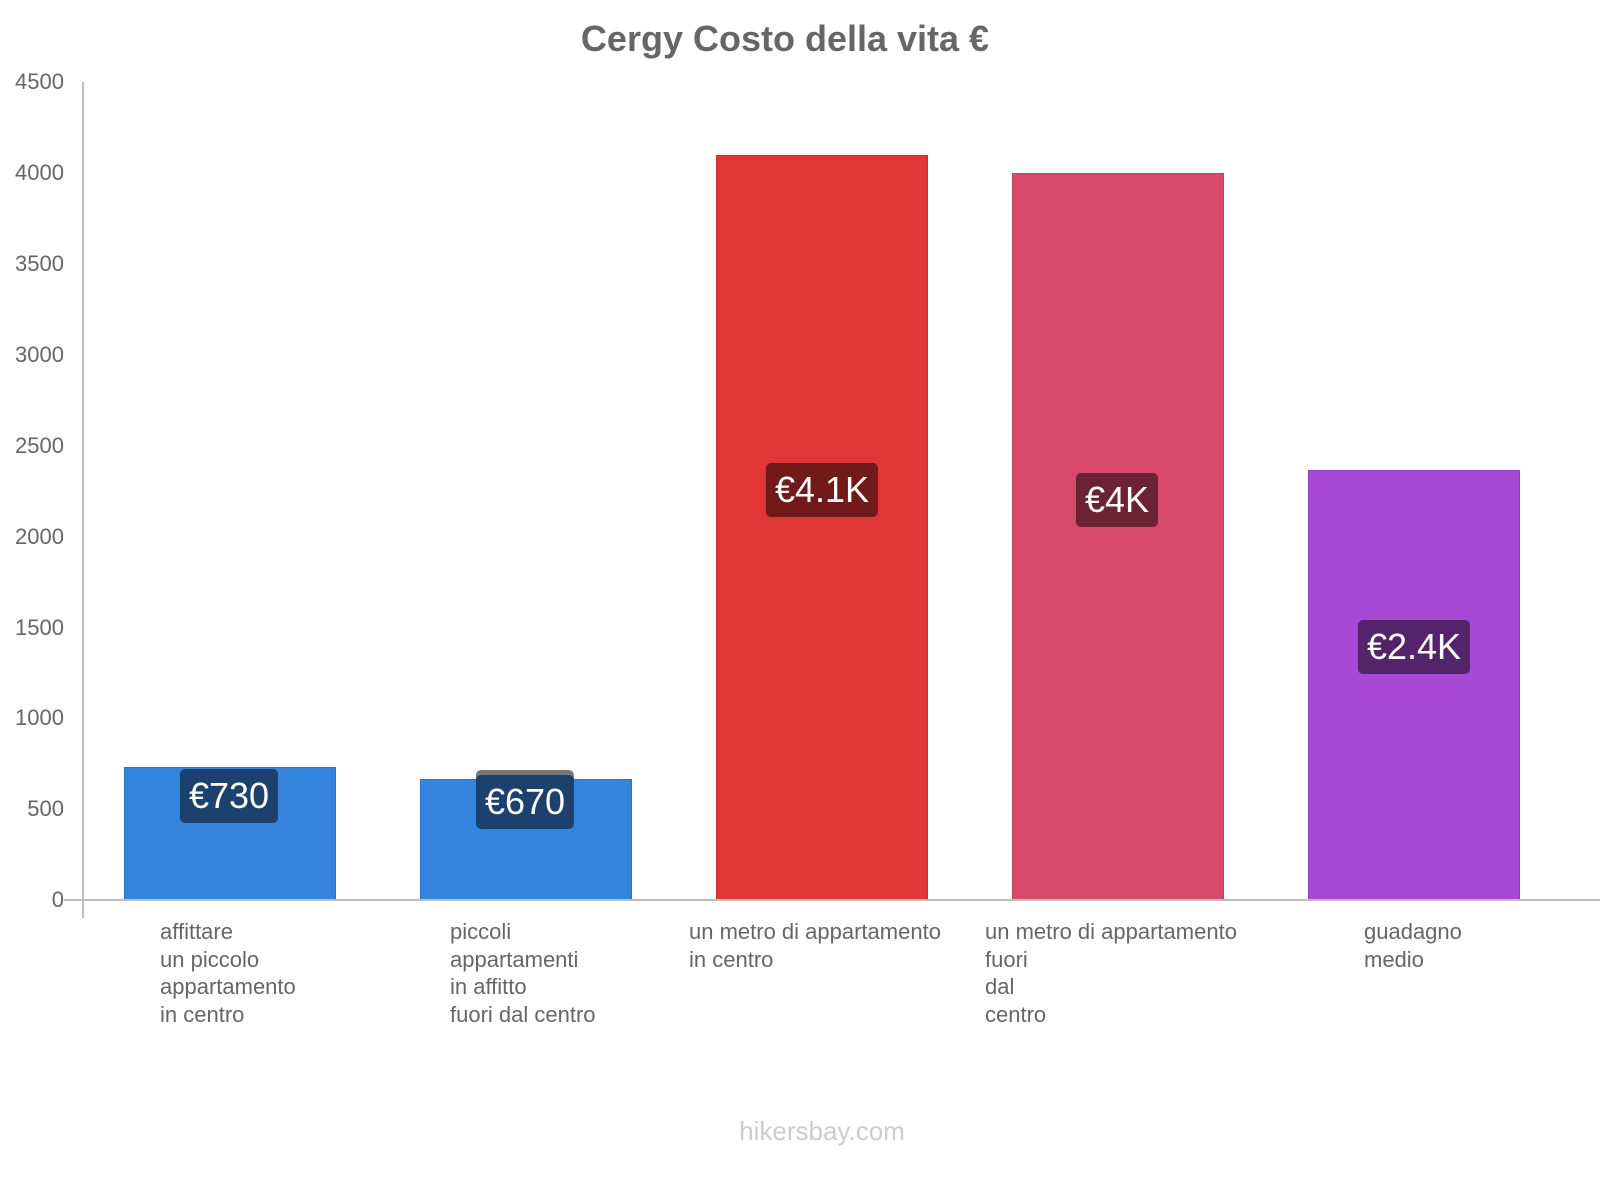  Describe the element at coordinates (39, 354) in the screenshot. I see `y-tick-label: 3000` at that location.